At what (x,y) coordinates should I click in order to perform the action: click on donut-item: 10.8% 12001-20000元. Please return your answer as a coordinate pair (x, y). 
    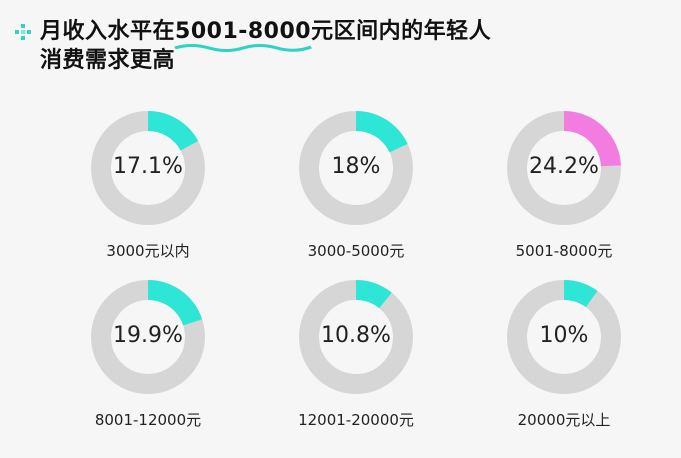
    Looking at the image, I should click on (356, 357).